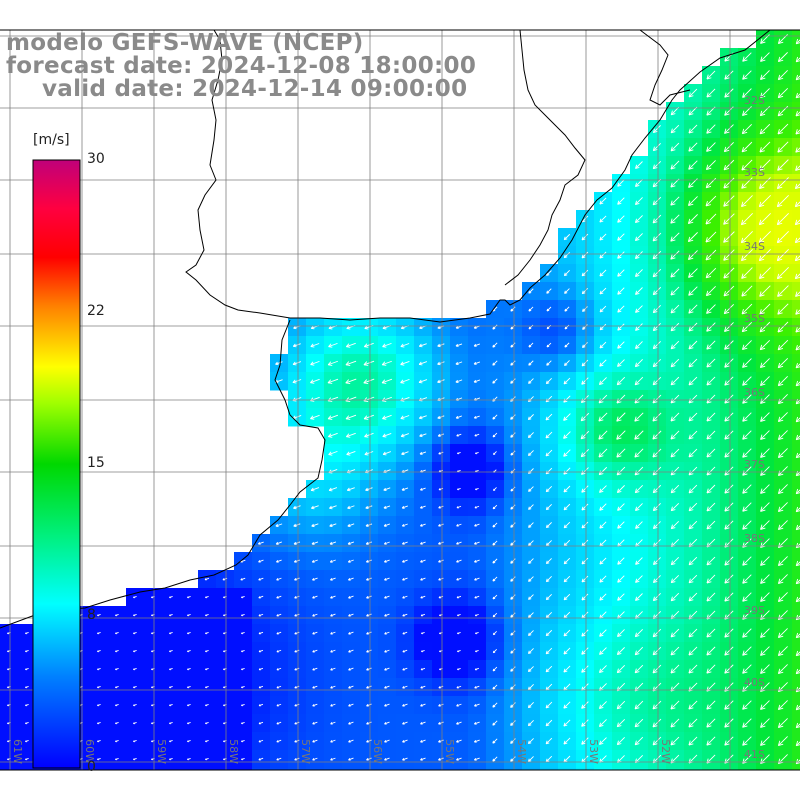  I want to click on latitude-label: 38S, so click(754, 538).